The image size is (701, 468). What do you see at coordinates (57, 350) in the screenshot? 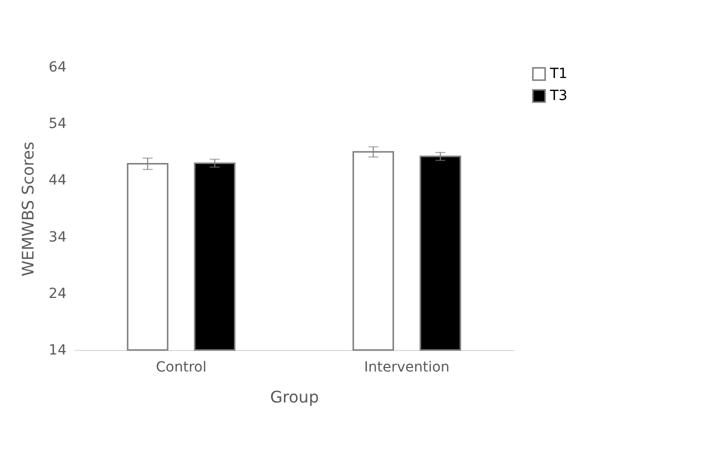
I see `y-tick-label: 14` at bounding box center [57, 350].